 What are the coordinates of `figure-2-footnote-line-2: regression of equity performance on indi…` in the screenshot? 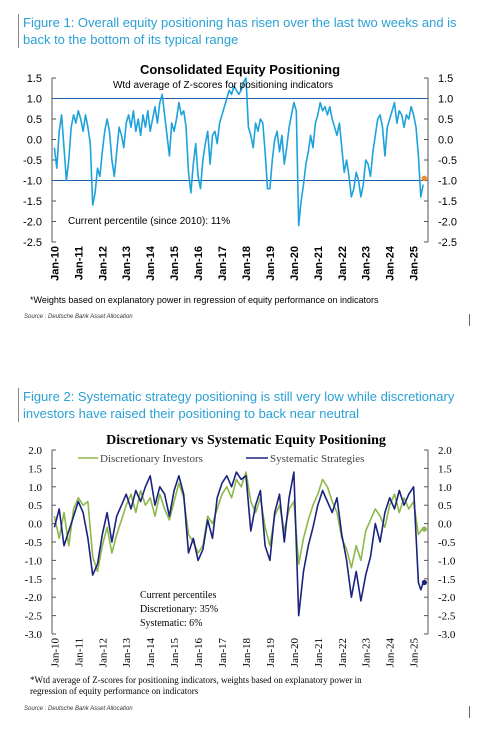 It's located at (114, 691).